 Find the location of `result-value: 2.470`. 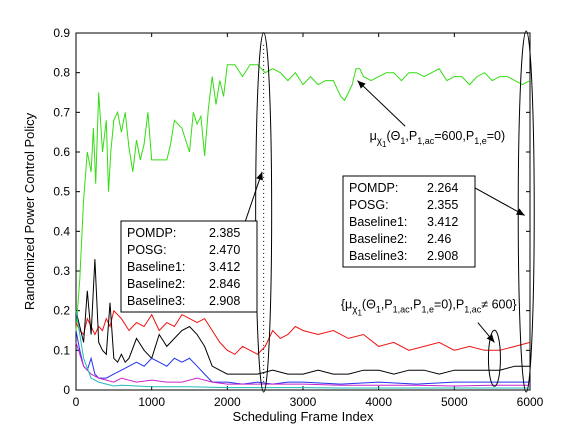

result-value: 2.470 is located at coordinates (224, 250).